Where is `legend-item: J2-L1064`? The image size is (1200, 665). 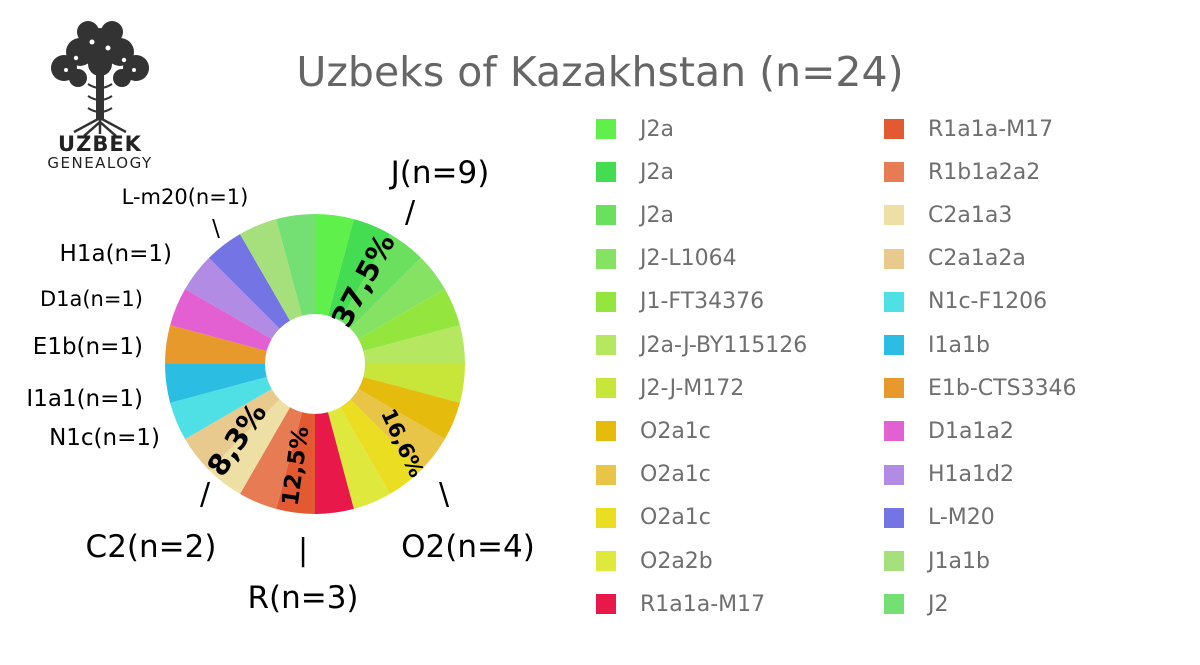 legend-item: J2-L1064 is located at coordinates (666, 259).